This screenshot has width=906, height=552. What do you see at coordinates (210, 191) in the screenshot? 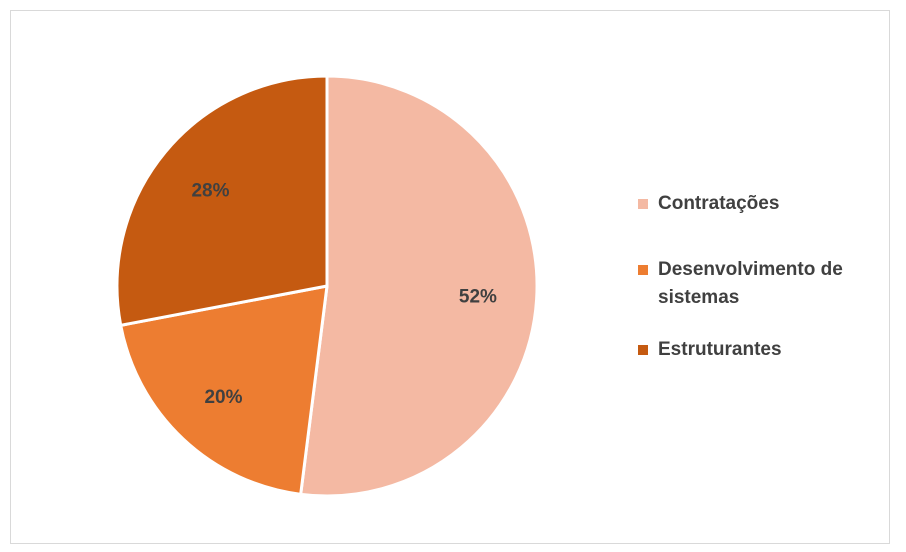
I see `data-label: 28%` at bounding box center [210, 191].